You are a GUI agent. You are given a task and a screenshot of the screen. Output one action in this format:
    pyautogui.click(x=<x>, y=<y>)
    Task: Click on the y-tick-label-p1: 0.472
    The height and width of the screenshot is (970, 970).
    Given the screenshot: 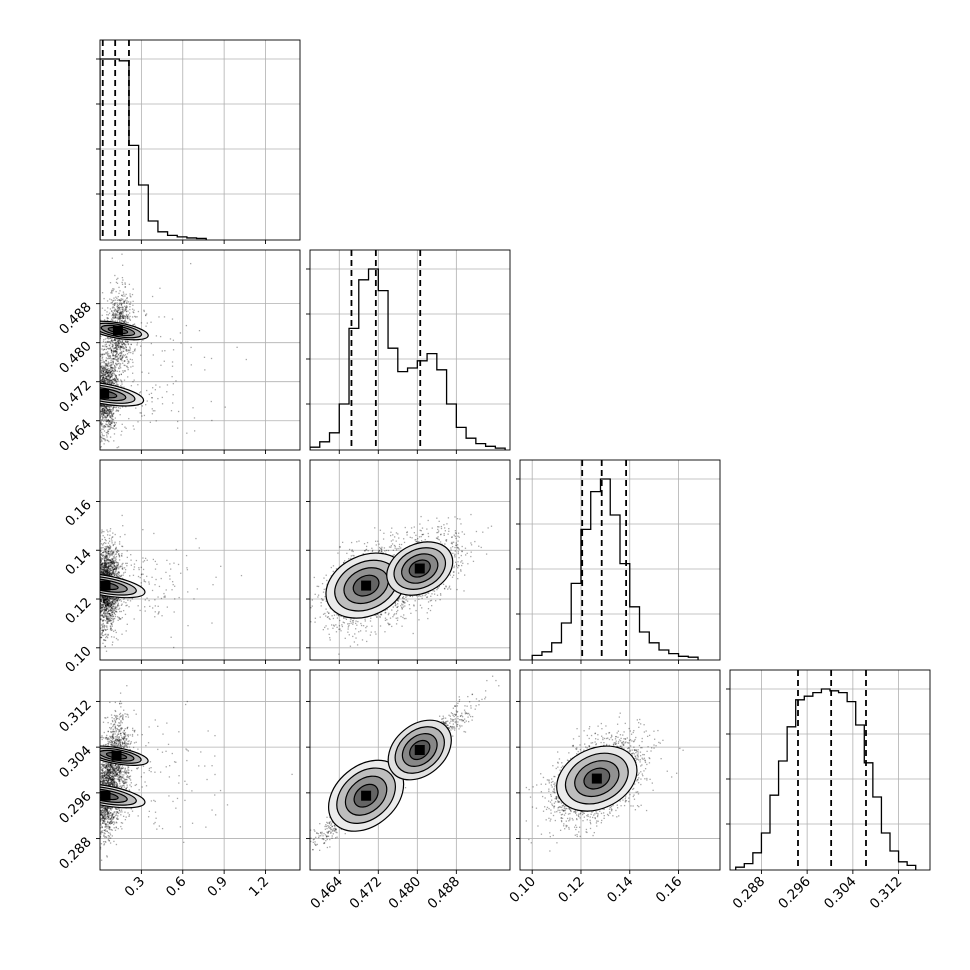 What is the action you would take?
    pyautogui.click(x=75, y=396)
    